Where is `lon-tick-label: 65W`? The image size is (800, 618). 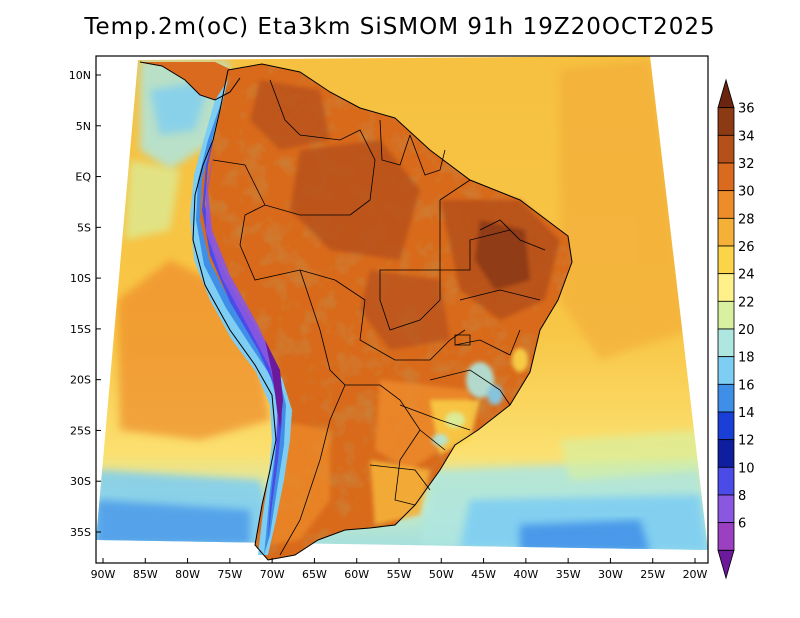
lon-tick-label: 65W is located at coordinates (314, 574).